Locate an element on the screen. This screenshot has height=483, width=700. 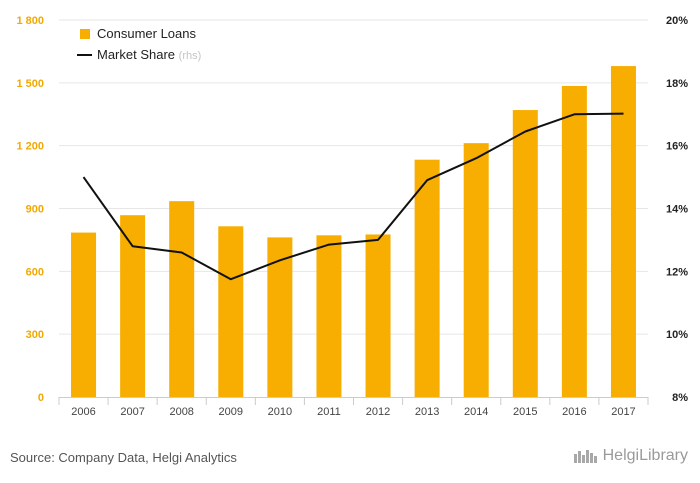
x-tick-label: 2017 is located at coordinates (623, 412).